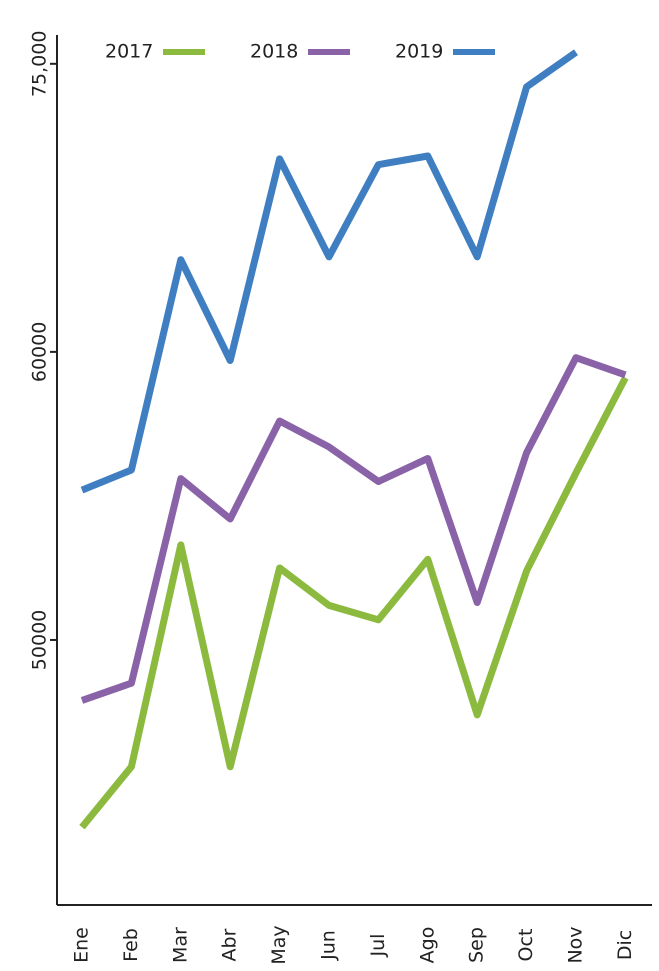  I want to click on x-tick-label: Nov, so click(576, 944).